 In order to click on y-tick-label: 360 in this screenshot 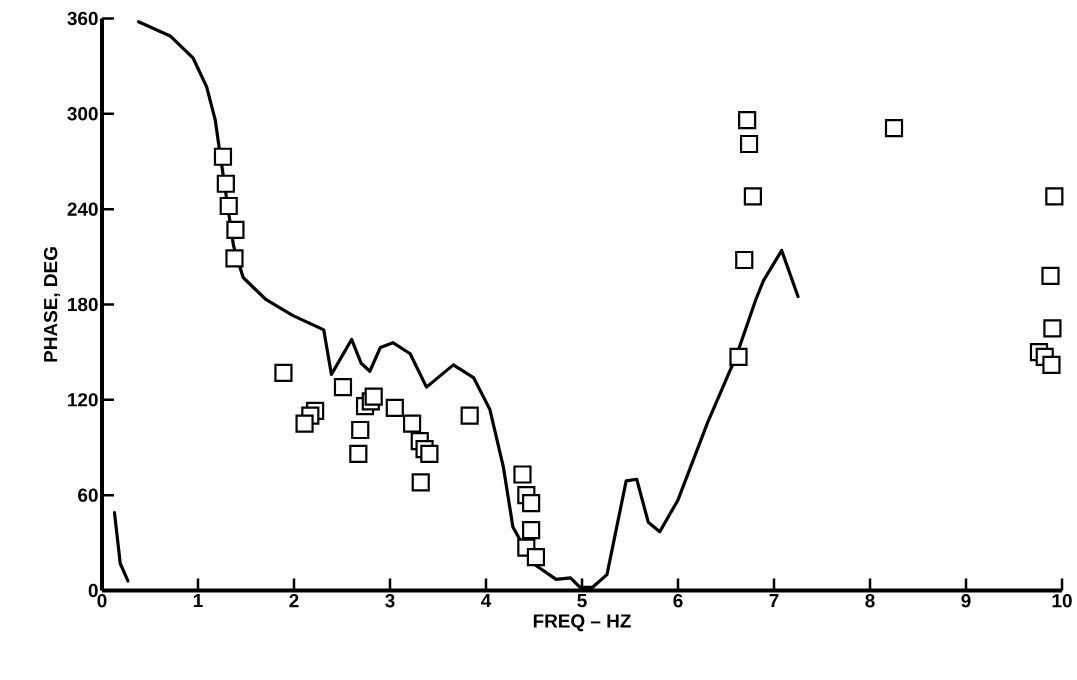, I will do `click(82, 18)`.